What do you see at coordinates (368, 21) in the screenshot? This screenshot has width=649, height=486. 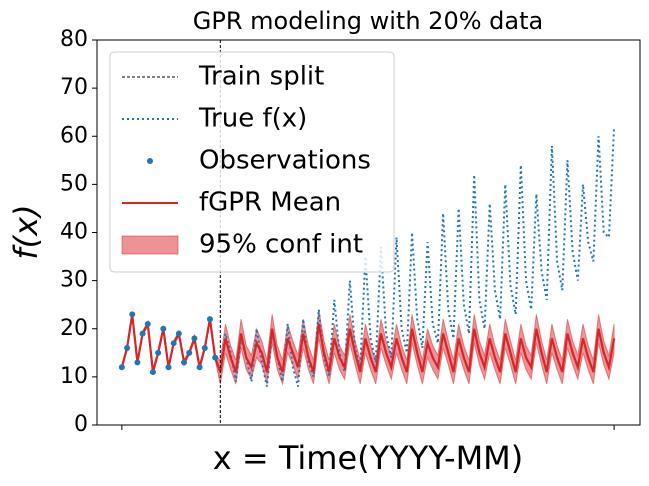 I see `chart-title: GPR modeling with 20% data` at bounding box center [368, 21].